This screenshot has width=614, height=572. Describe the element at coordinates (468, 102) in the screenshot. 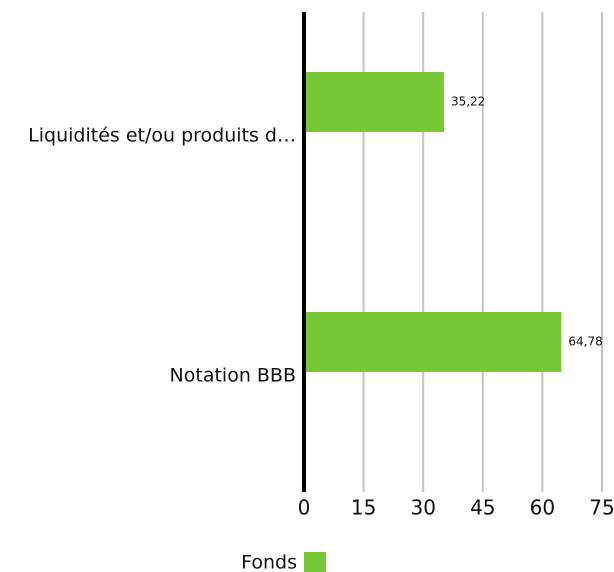

I see `value-label: 35,22` at that location.